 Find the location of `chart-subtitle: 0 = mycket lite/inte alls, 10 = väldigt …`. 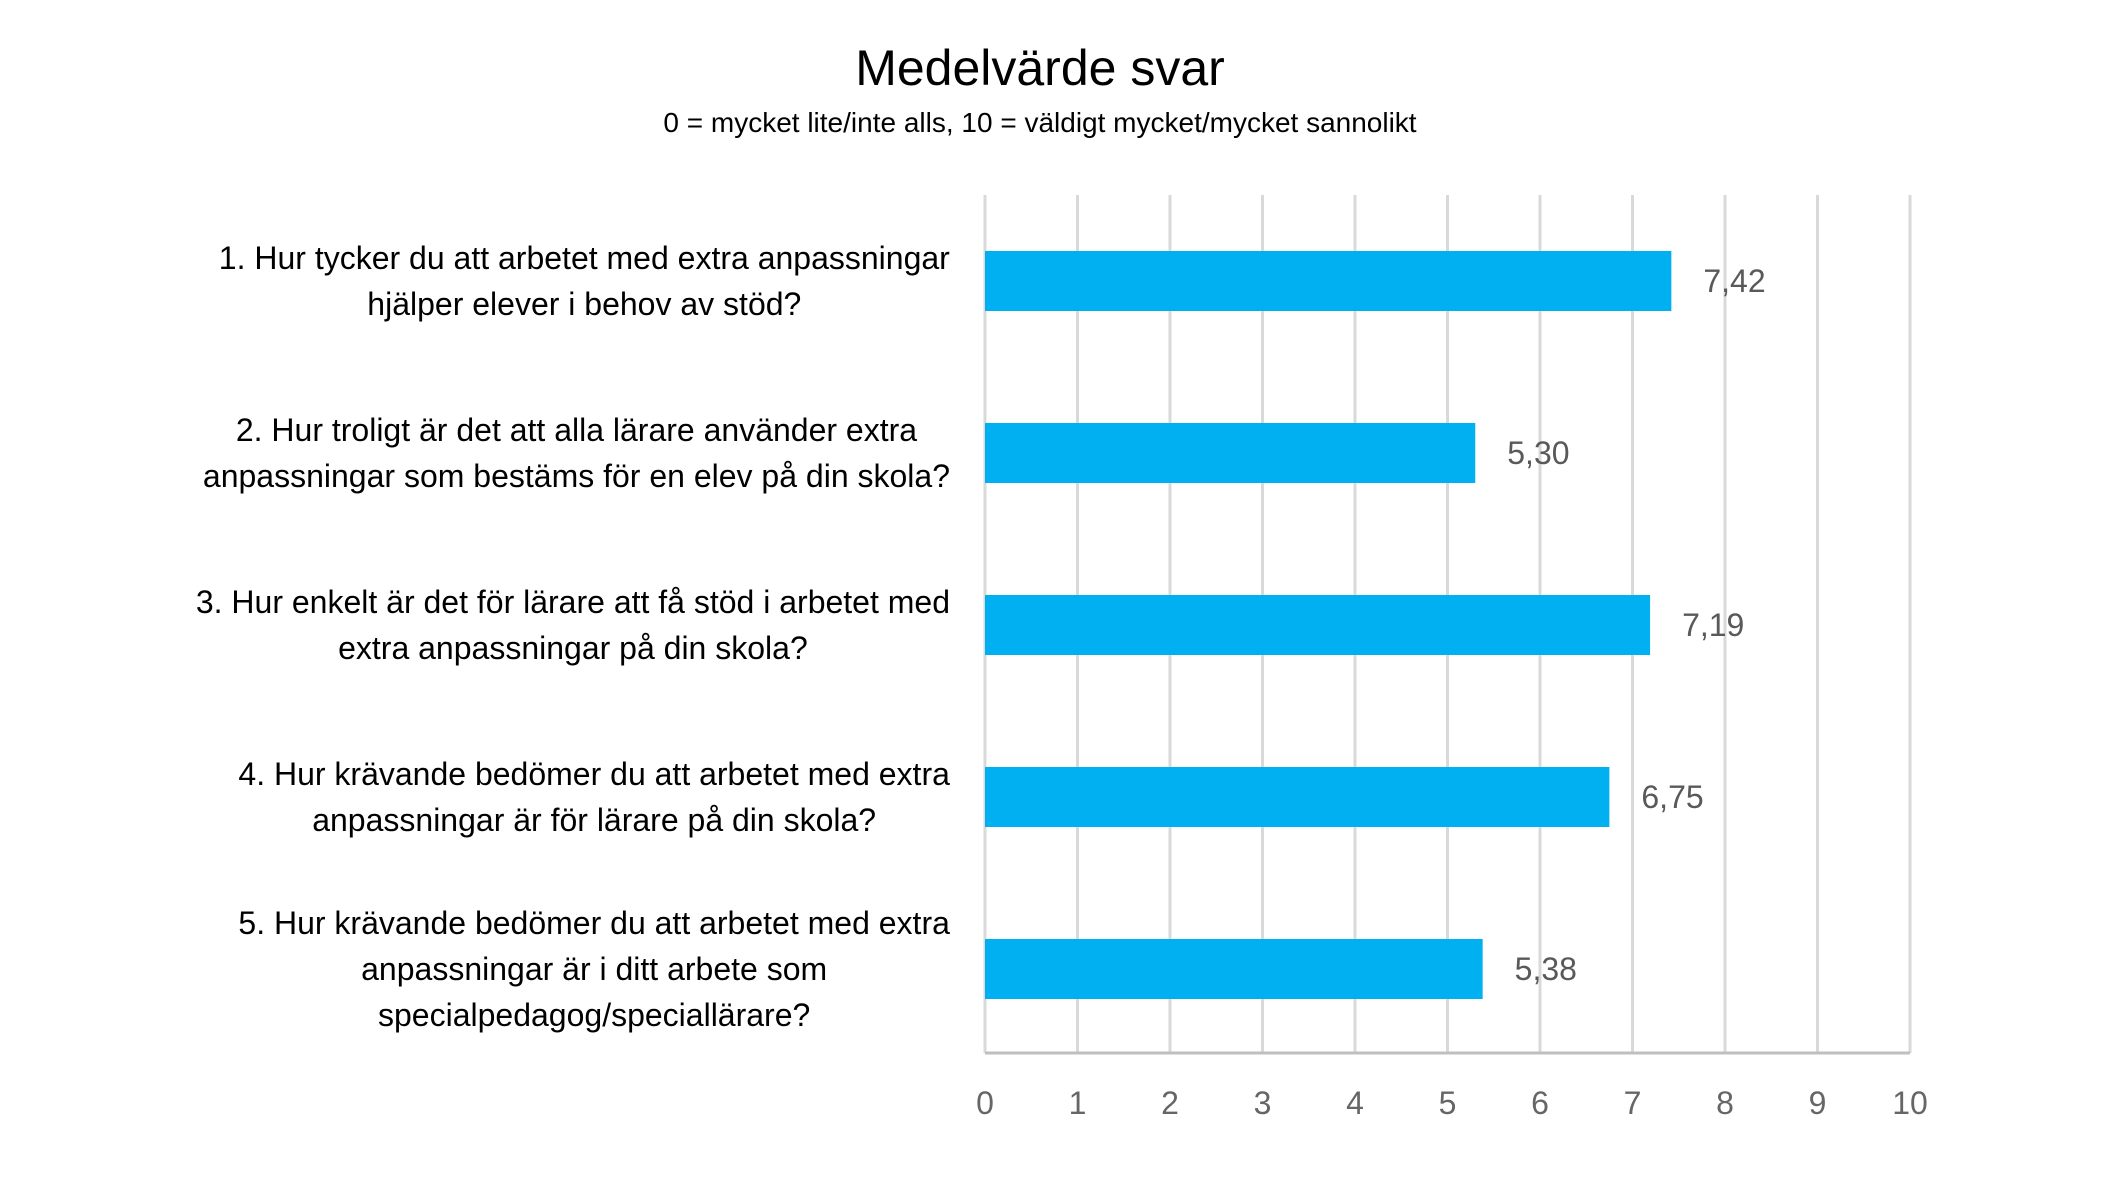

chart-subtitle: 0 = mycket lite/inte alls, 10 = väldigt … is located at coordinates (1039, 122).